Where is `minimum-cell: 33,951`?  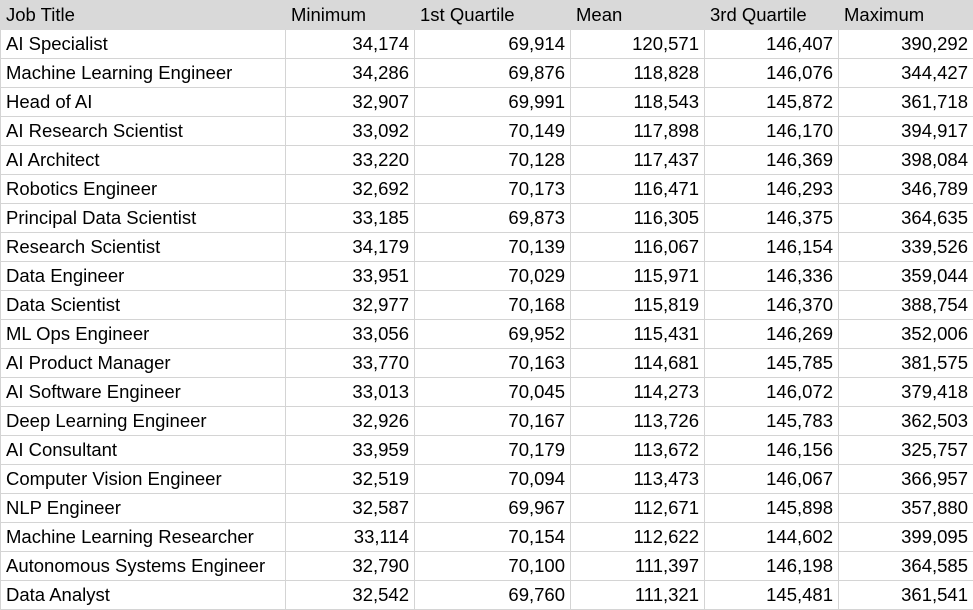 minimum-cell: 33,951 is located at coordinates (350, 276).